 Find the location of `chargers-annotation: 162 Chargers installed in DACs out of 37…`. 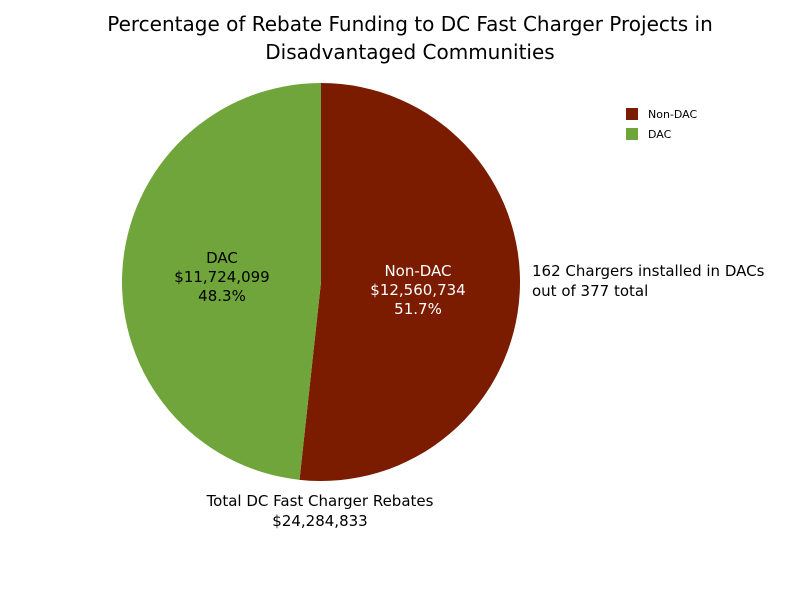

chargers-annotation: 162 Chargers installed in DACs out of 37… is located at coordinates (648, 281).